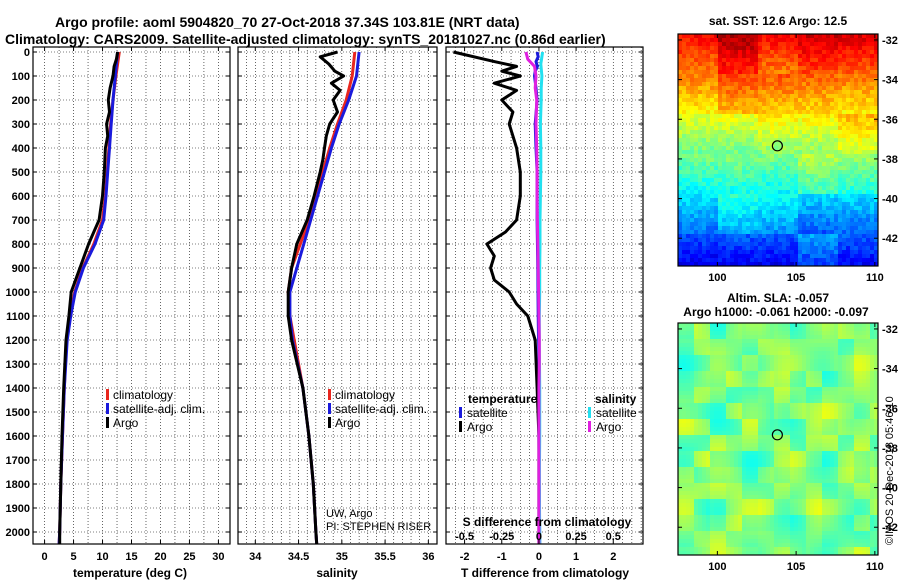 The width and height of the screenshot is (900, 580). I want to click on series-climatology, so click(321, 298).